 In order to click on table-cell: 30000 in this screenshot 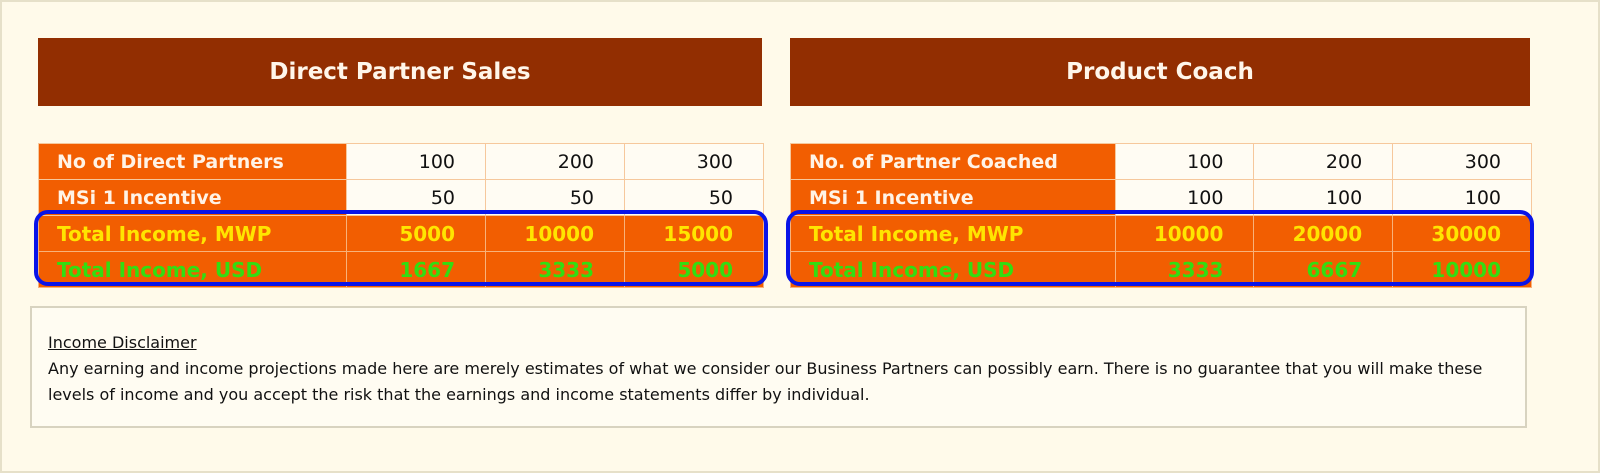, I will do `click(1462, 233)`.